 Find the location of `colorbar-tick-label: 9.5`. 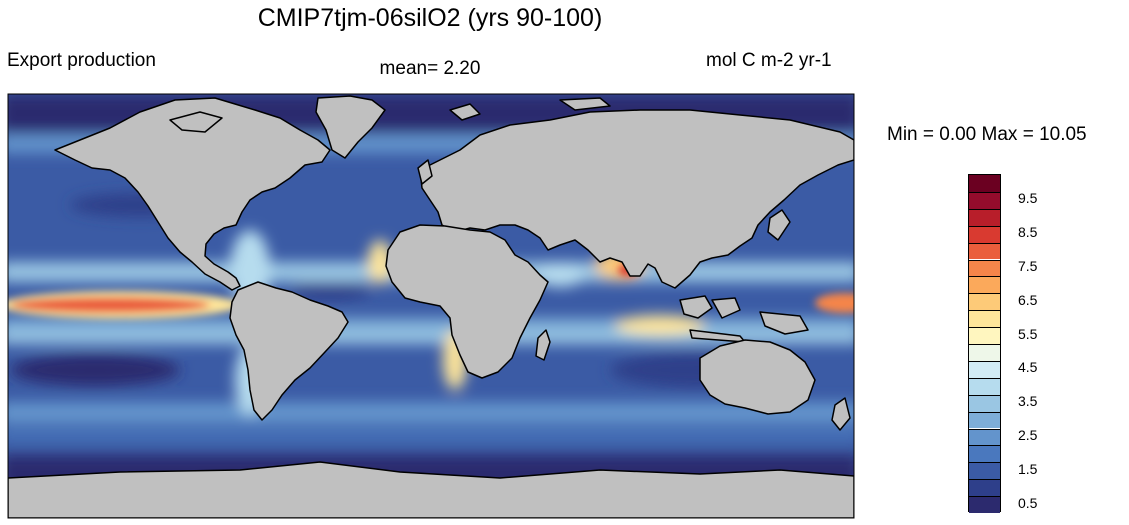

colorbar-tick-label: 9.5 is located at coordinates (1028, 198).